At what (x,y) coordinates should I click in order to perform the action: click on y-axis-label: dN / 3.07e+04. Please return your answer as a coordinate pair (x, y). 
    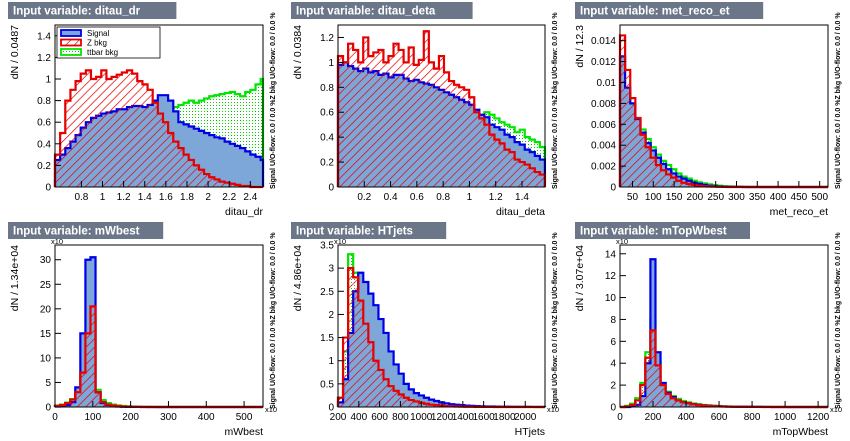
    Looking at the image, I should click on (580, 278).